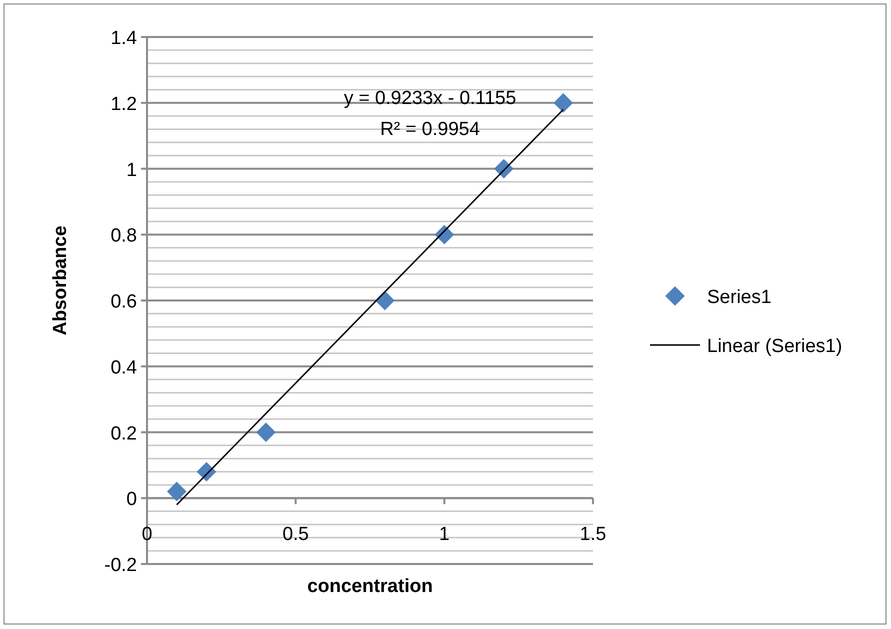 This screenshot has width=891, height=629. I want to click on y-tick-label: 1, so click(131, 170).